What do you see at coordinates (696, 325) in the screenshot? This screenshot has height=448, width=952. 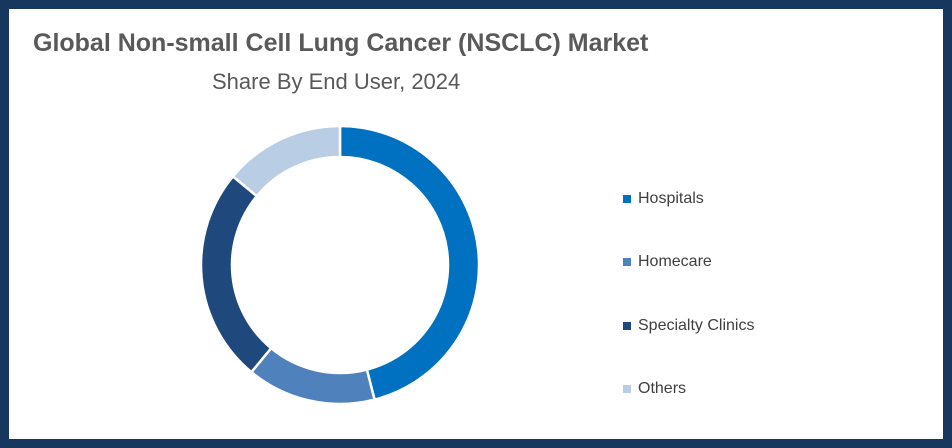 I see `legend-label: Specialty Clinics` at bounding box center [696, 325].